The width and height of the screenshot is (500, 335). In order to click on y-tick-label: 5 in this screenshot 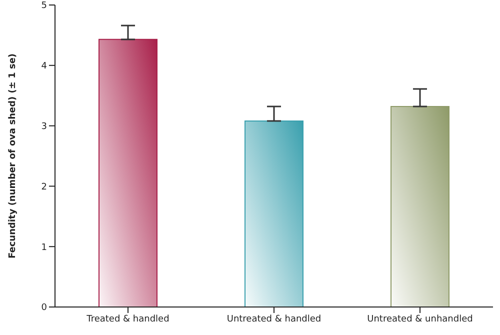, I will do `click(44, 6)`.